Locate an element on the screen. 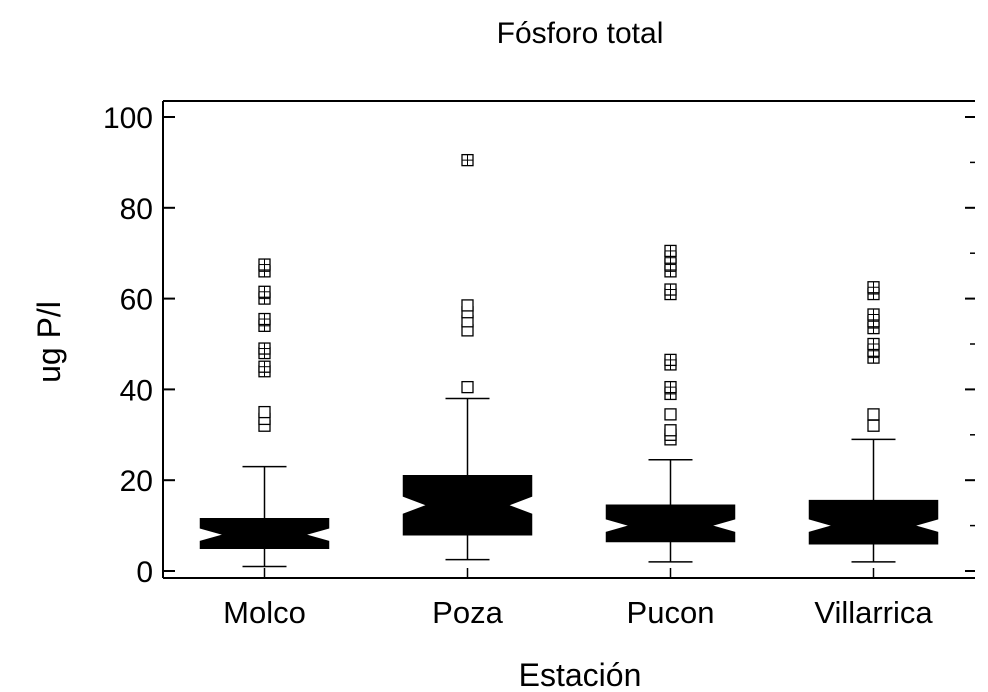  x-tick-label: Villarrica is located at coordinates (873, 612).